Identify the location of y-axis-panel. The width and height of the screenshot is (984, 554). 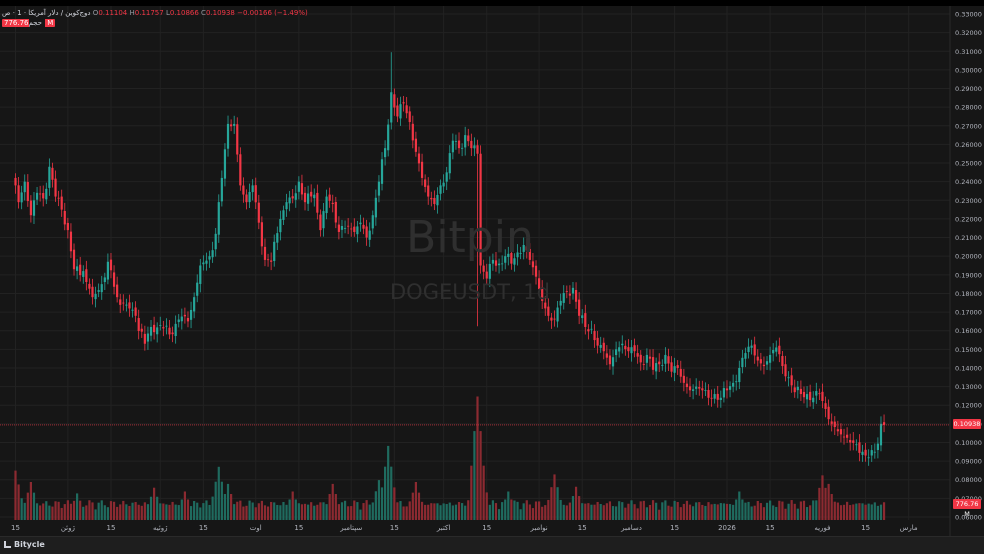
(967, 271).